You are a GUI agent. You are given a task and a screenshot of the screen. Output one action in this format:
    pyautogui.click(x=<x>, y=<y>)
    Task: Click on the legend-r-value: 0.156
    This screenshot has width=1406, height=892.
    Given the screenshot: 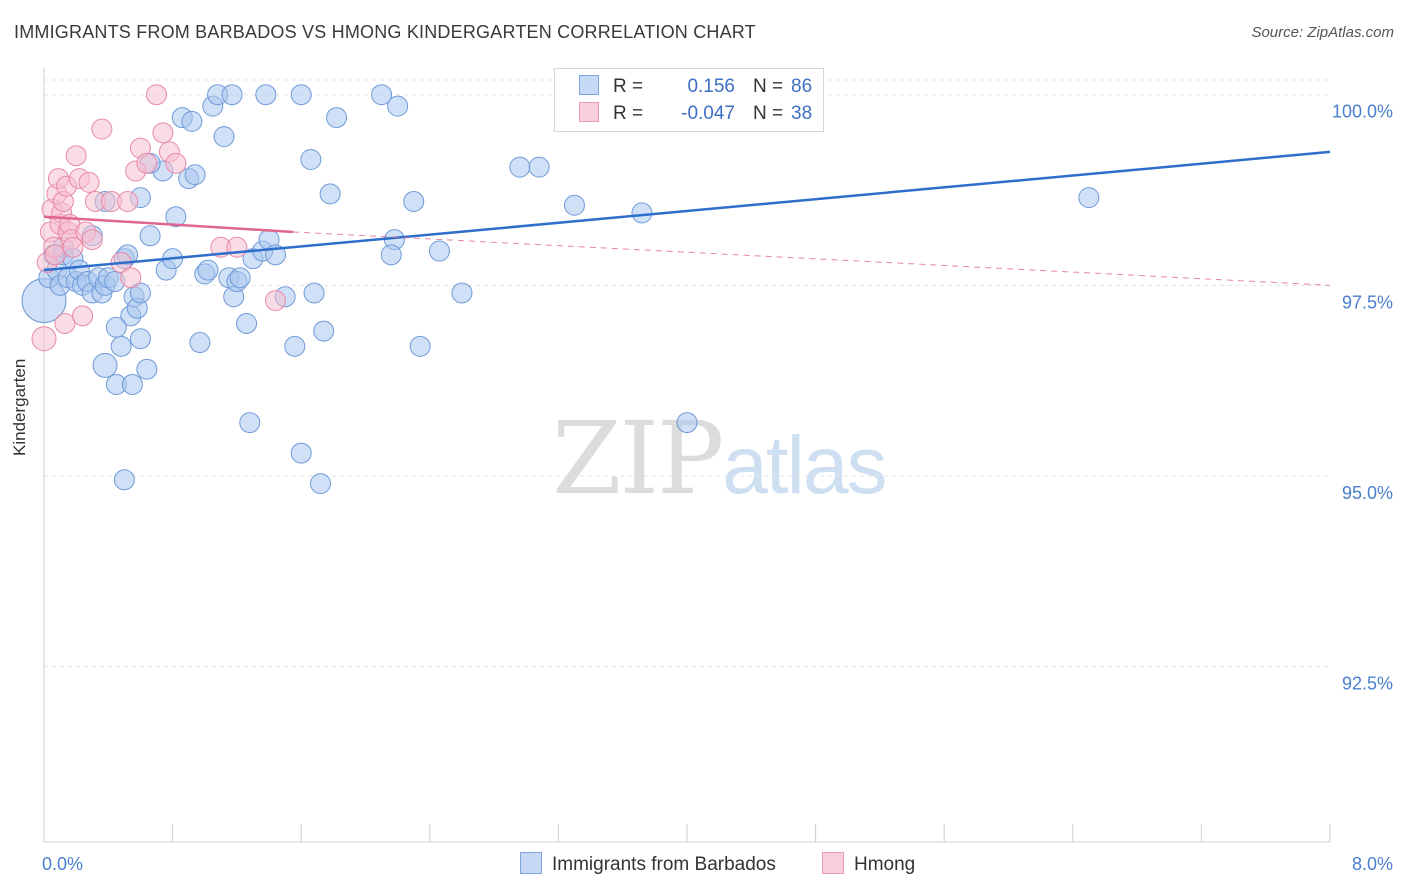 What is the action you would take?
    pyautogui.click(x=711, y=86)
    